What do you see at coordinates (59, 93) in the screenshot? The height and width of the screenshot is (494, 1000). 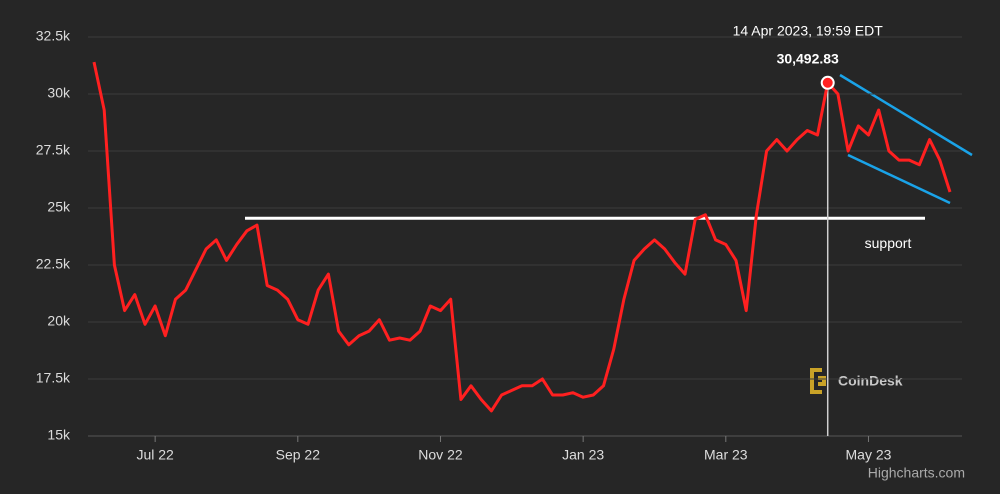 I see `y-tick-label: 30k` at bounding box center [59, 93].